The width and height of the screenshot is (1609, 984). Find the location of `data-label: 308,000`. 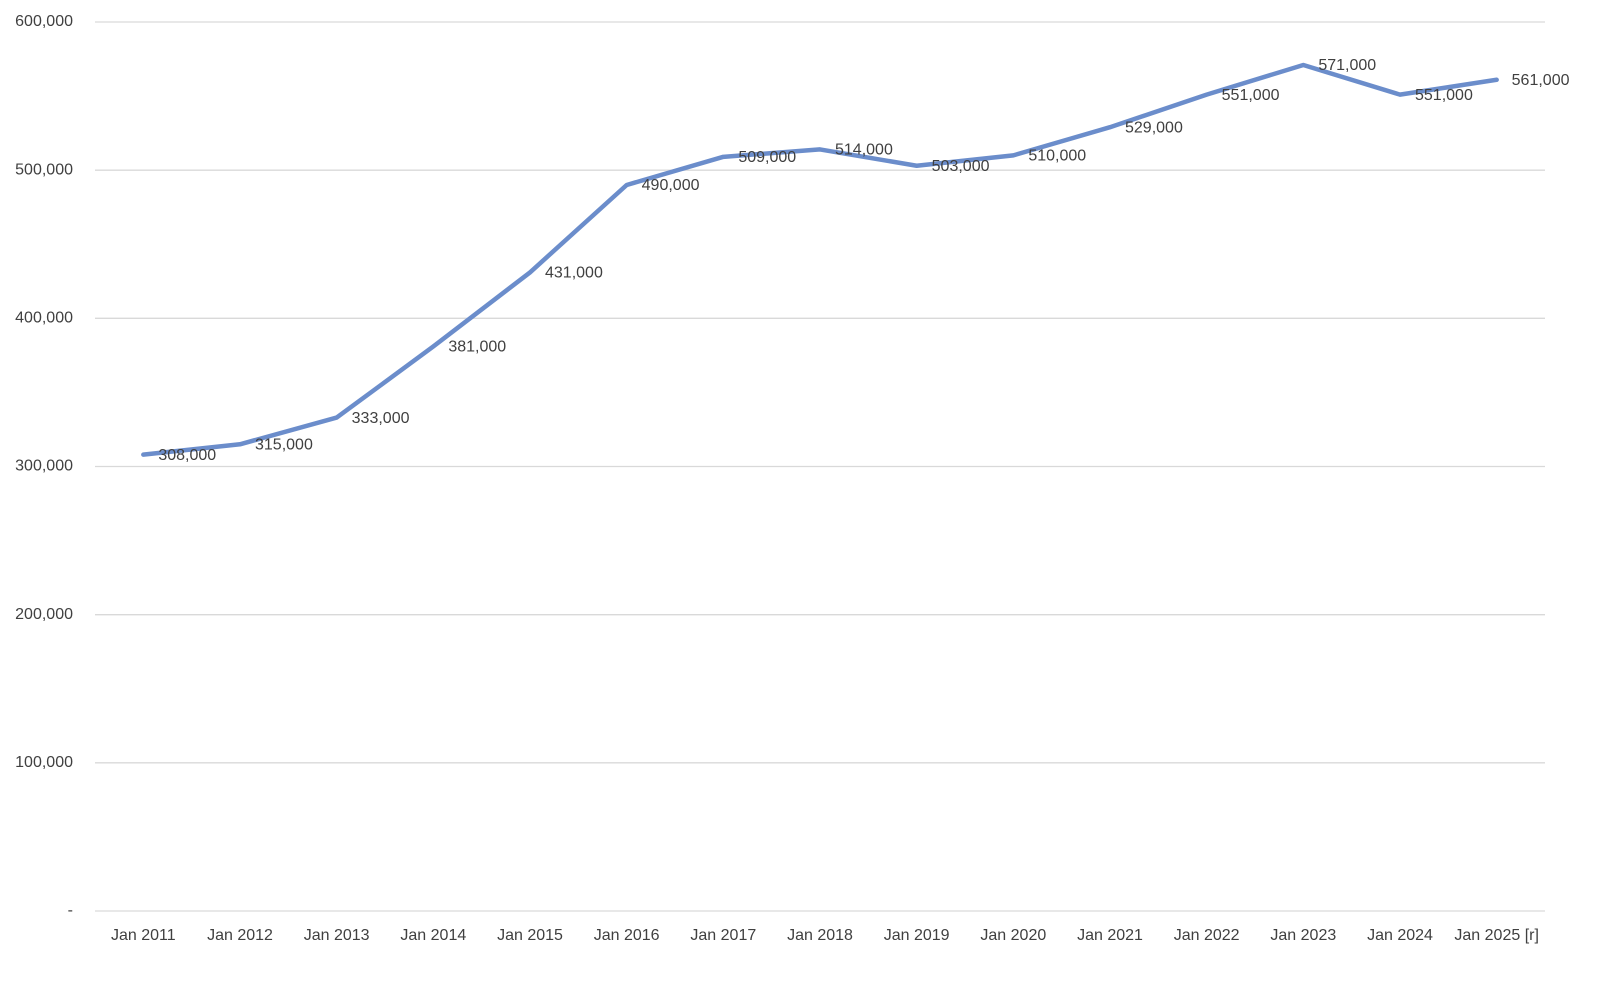

data-label: 308,000 is located at coordinates (187, 455).